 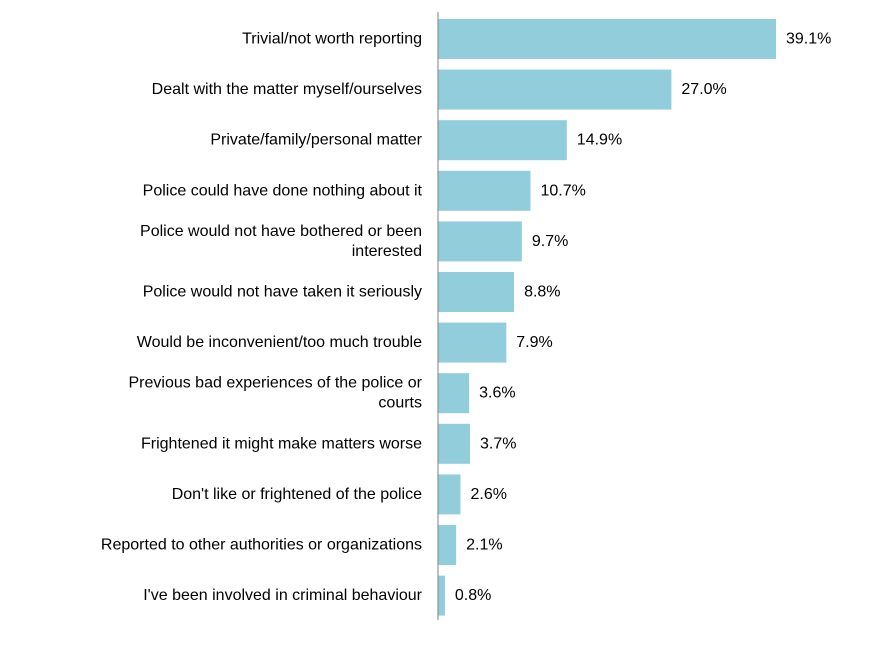 What do you see at coordinates (283, 190) in the screenshot?
I see `category-label-3: Police could have done nothing about it` at bounding box center [283, 190].